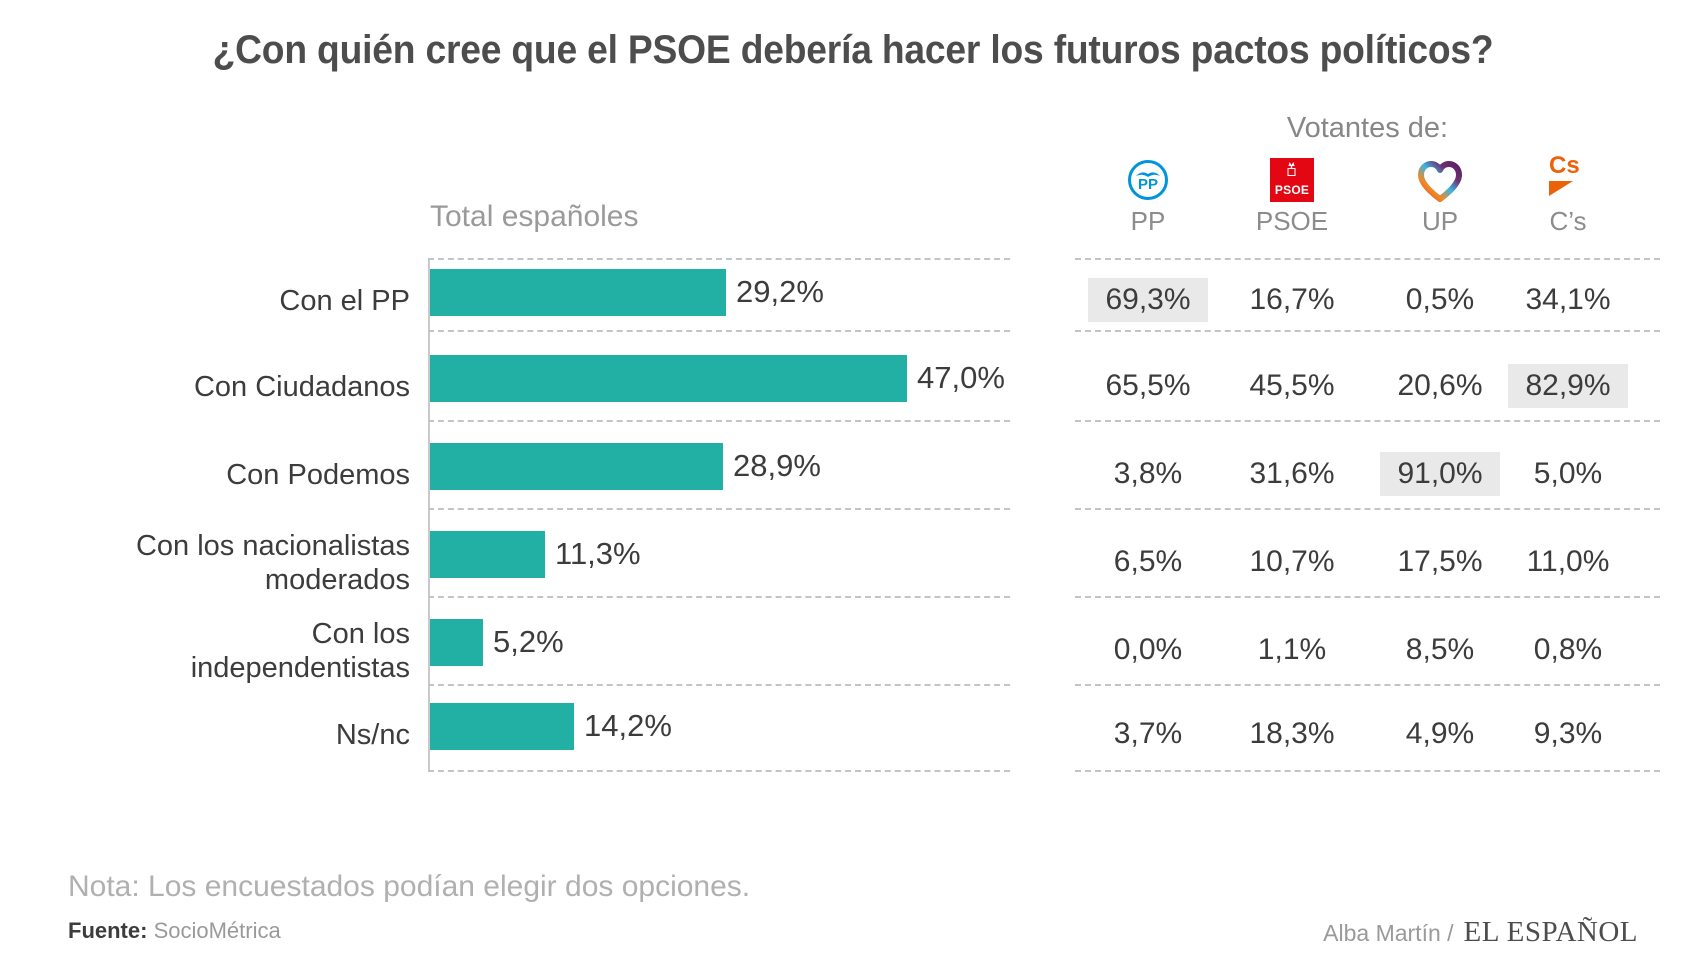 The height and width of the screenshot is (960, 1706). Describe the element at coordinates (1440, 561) in the screenshot. I see `table-cell-r3-c2: 17,5%` at that location.